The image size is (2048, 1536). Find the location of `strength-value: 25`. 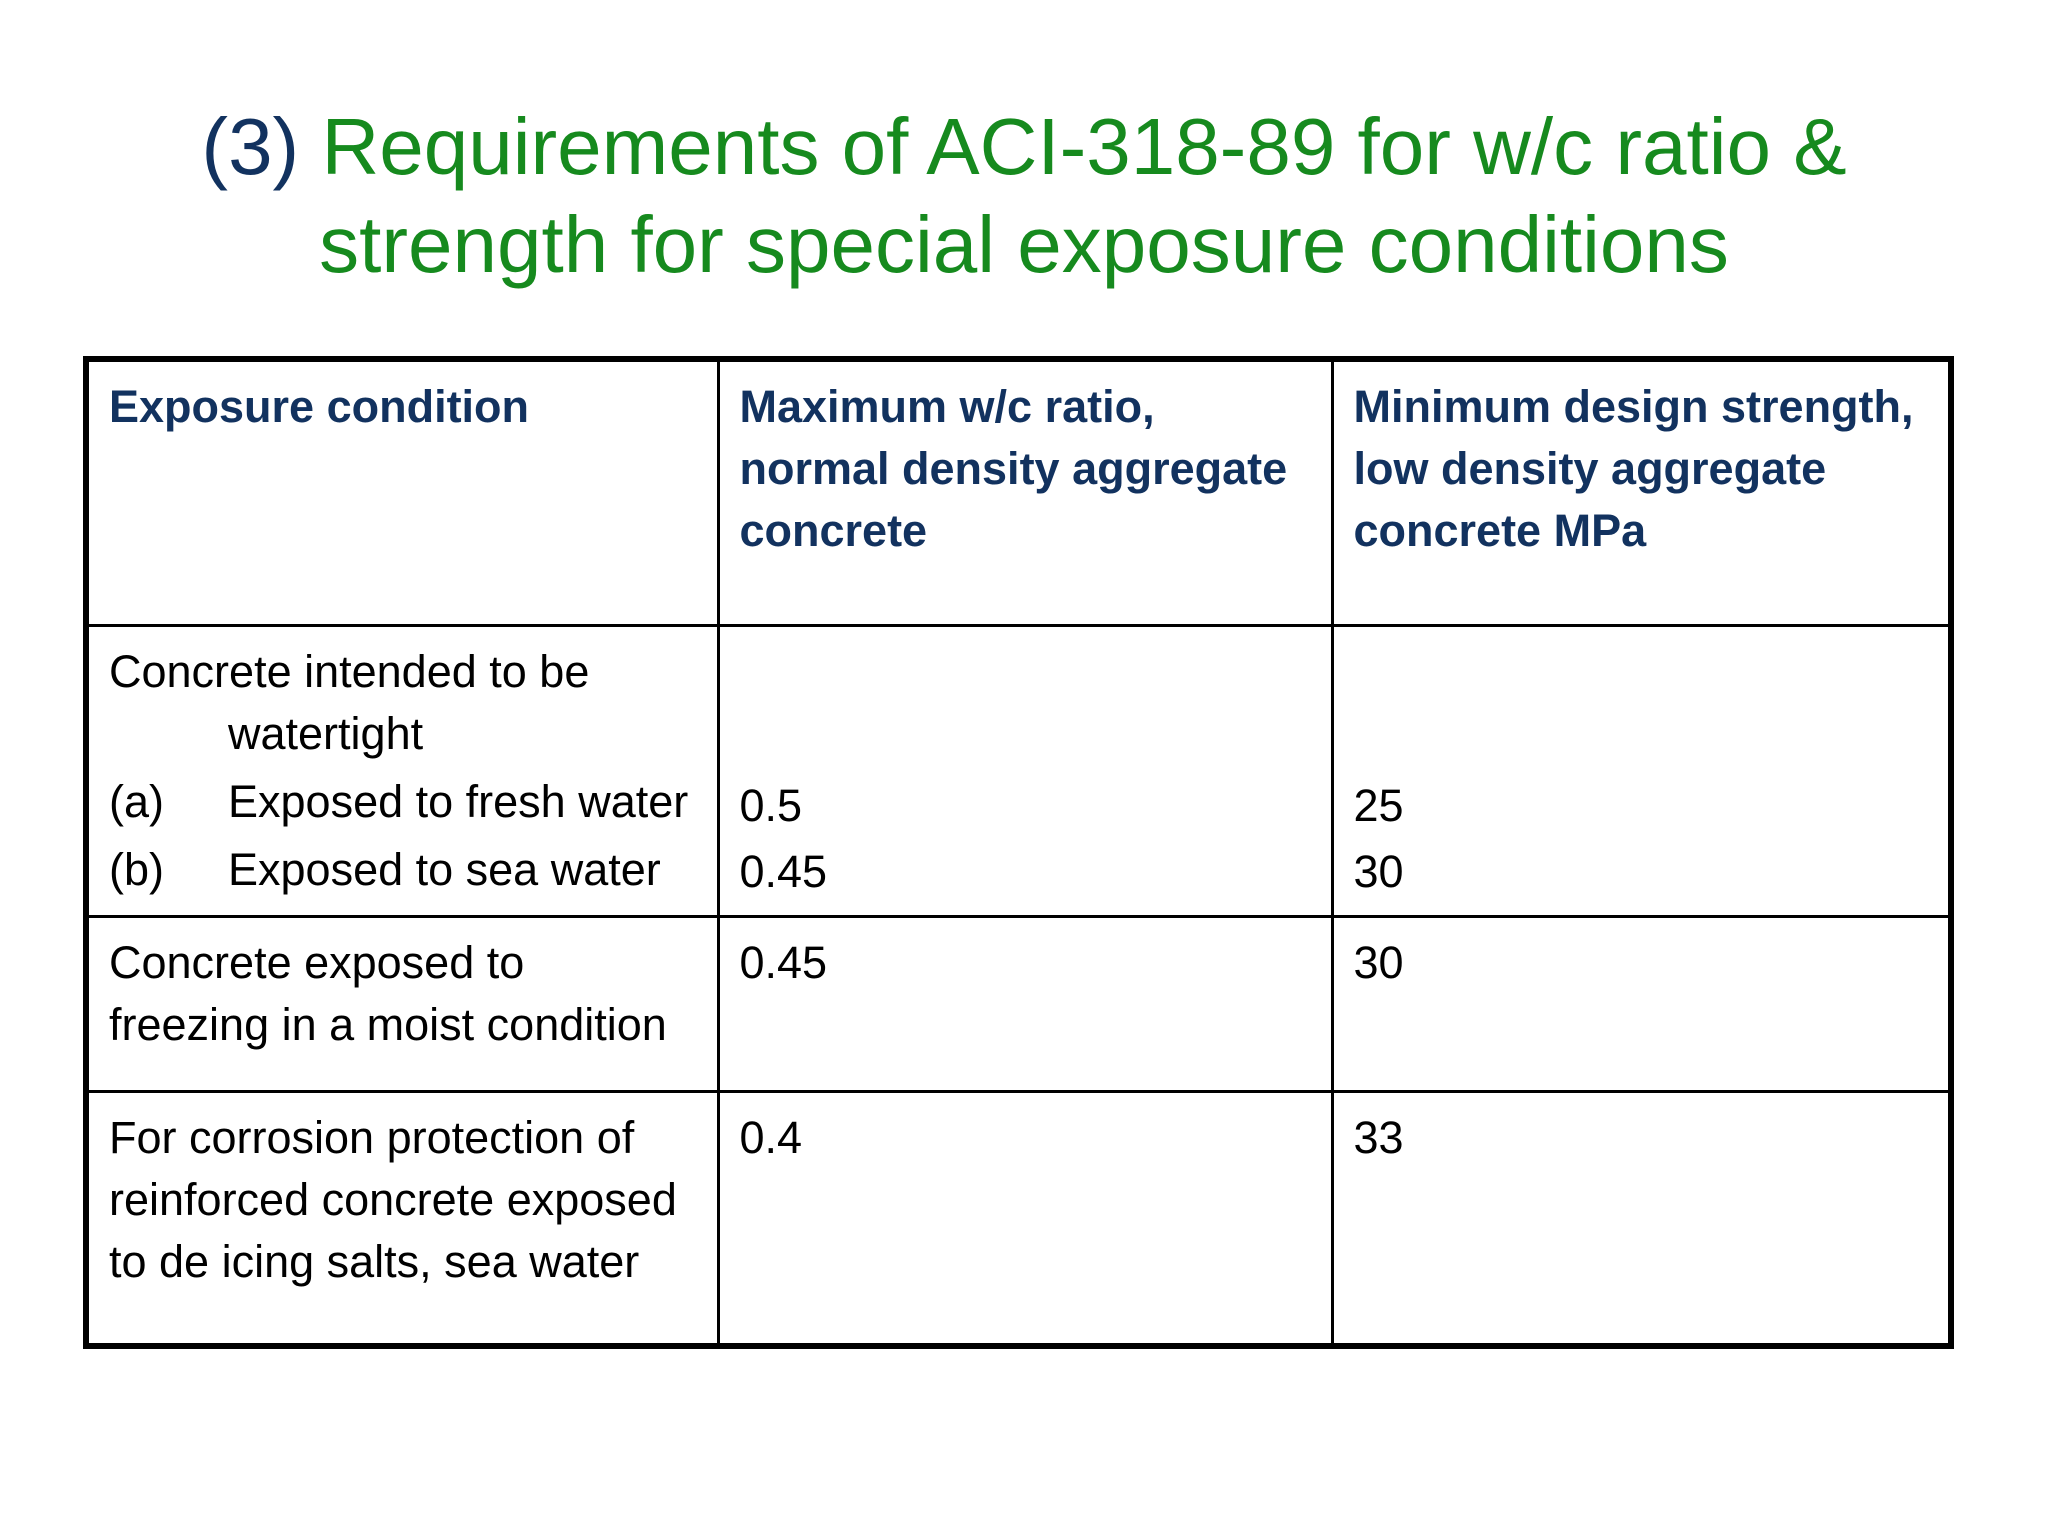

strength-value: 25 is located at coordinates (1378, 805).